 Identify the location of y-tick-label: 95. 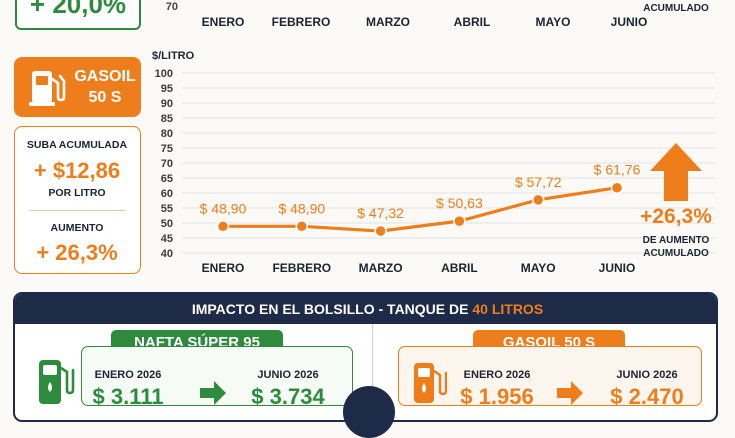
(167, 89).